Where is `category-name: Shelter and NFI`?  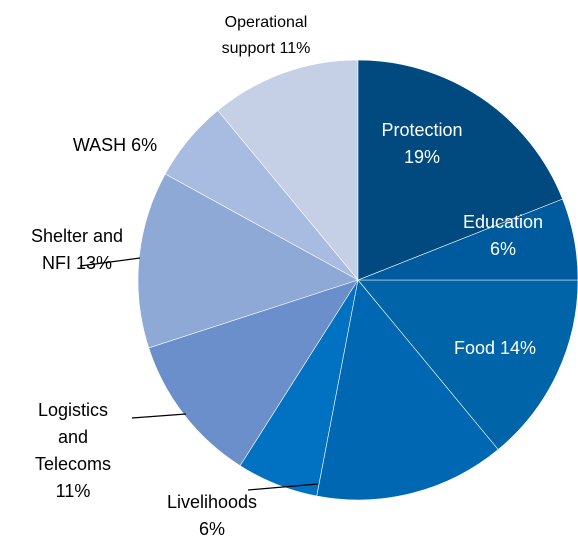
category-name: Shelter and NFI is located at coordinates (77, 249).